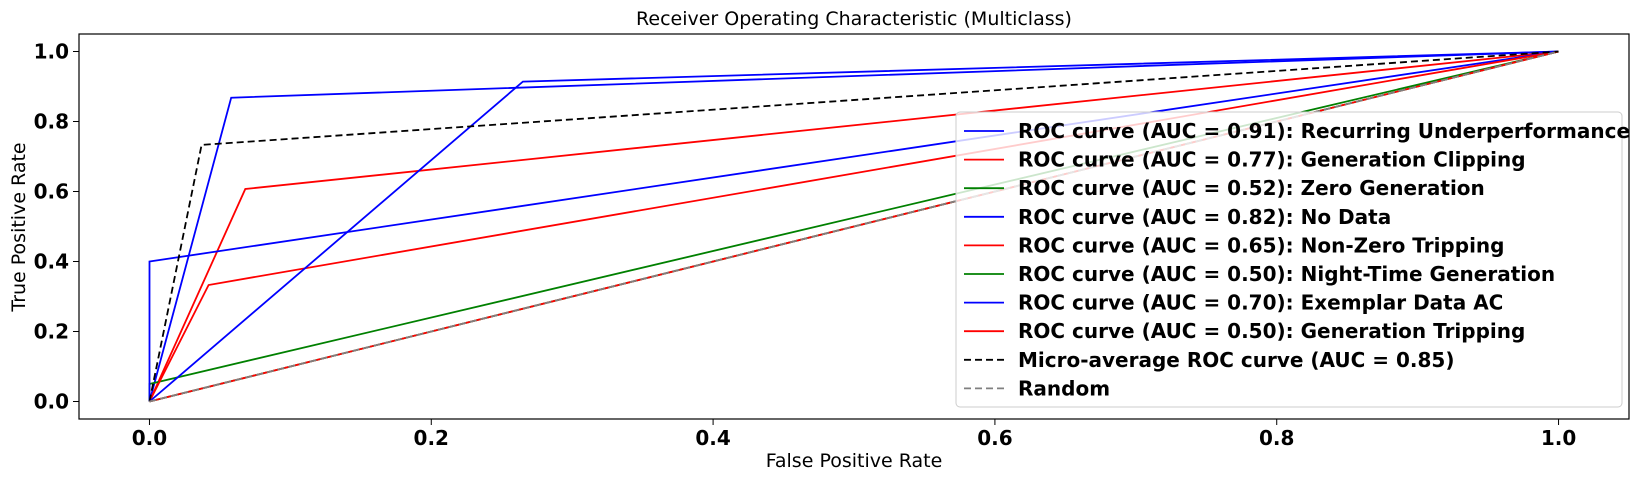  I want to click on y-tick-label: 0.6, so click(51, 192).